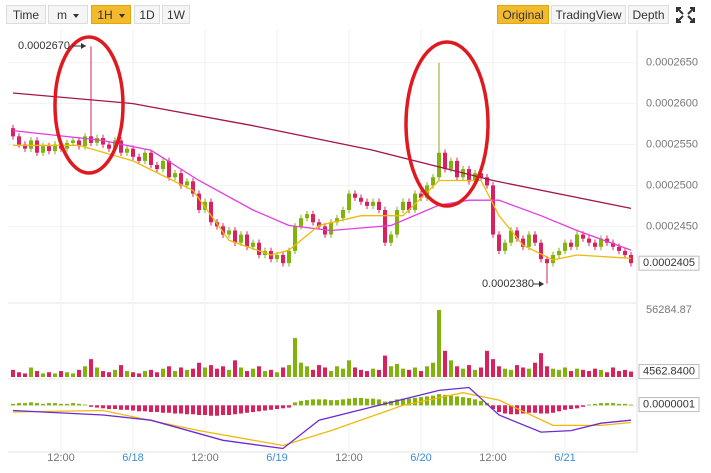  What do you see at coordinates (669, 310) in the screenshot?
I see `y-tick-label: 56284.87` at bounding box center [669, 310].